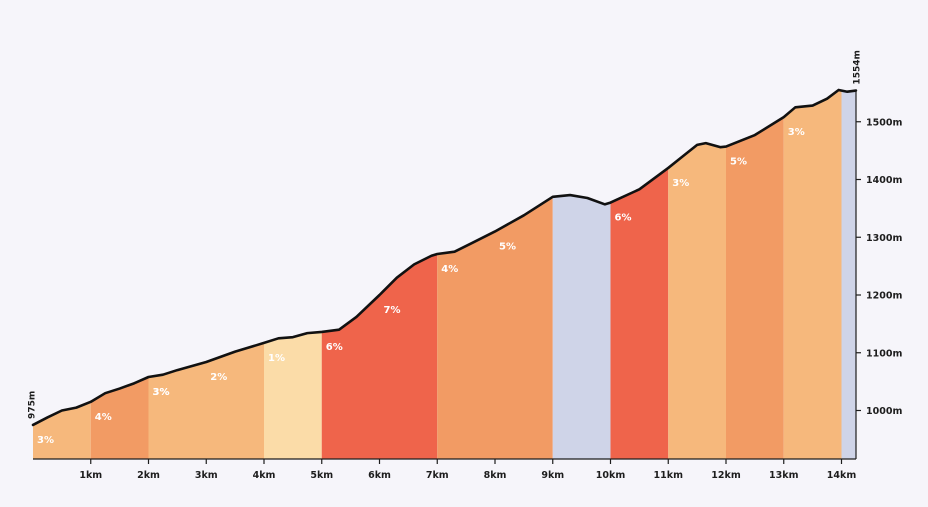 The image size is (928, 507). Describe the element at coordinates (680, 183) in the screenshot. I see `gradient-label-segment-9: 3%` at that location.